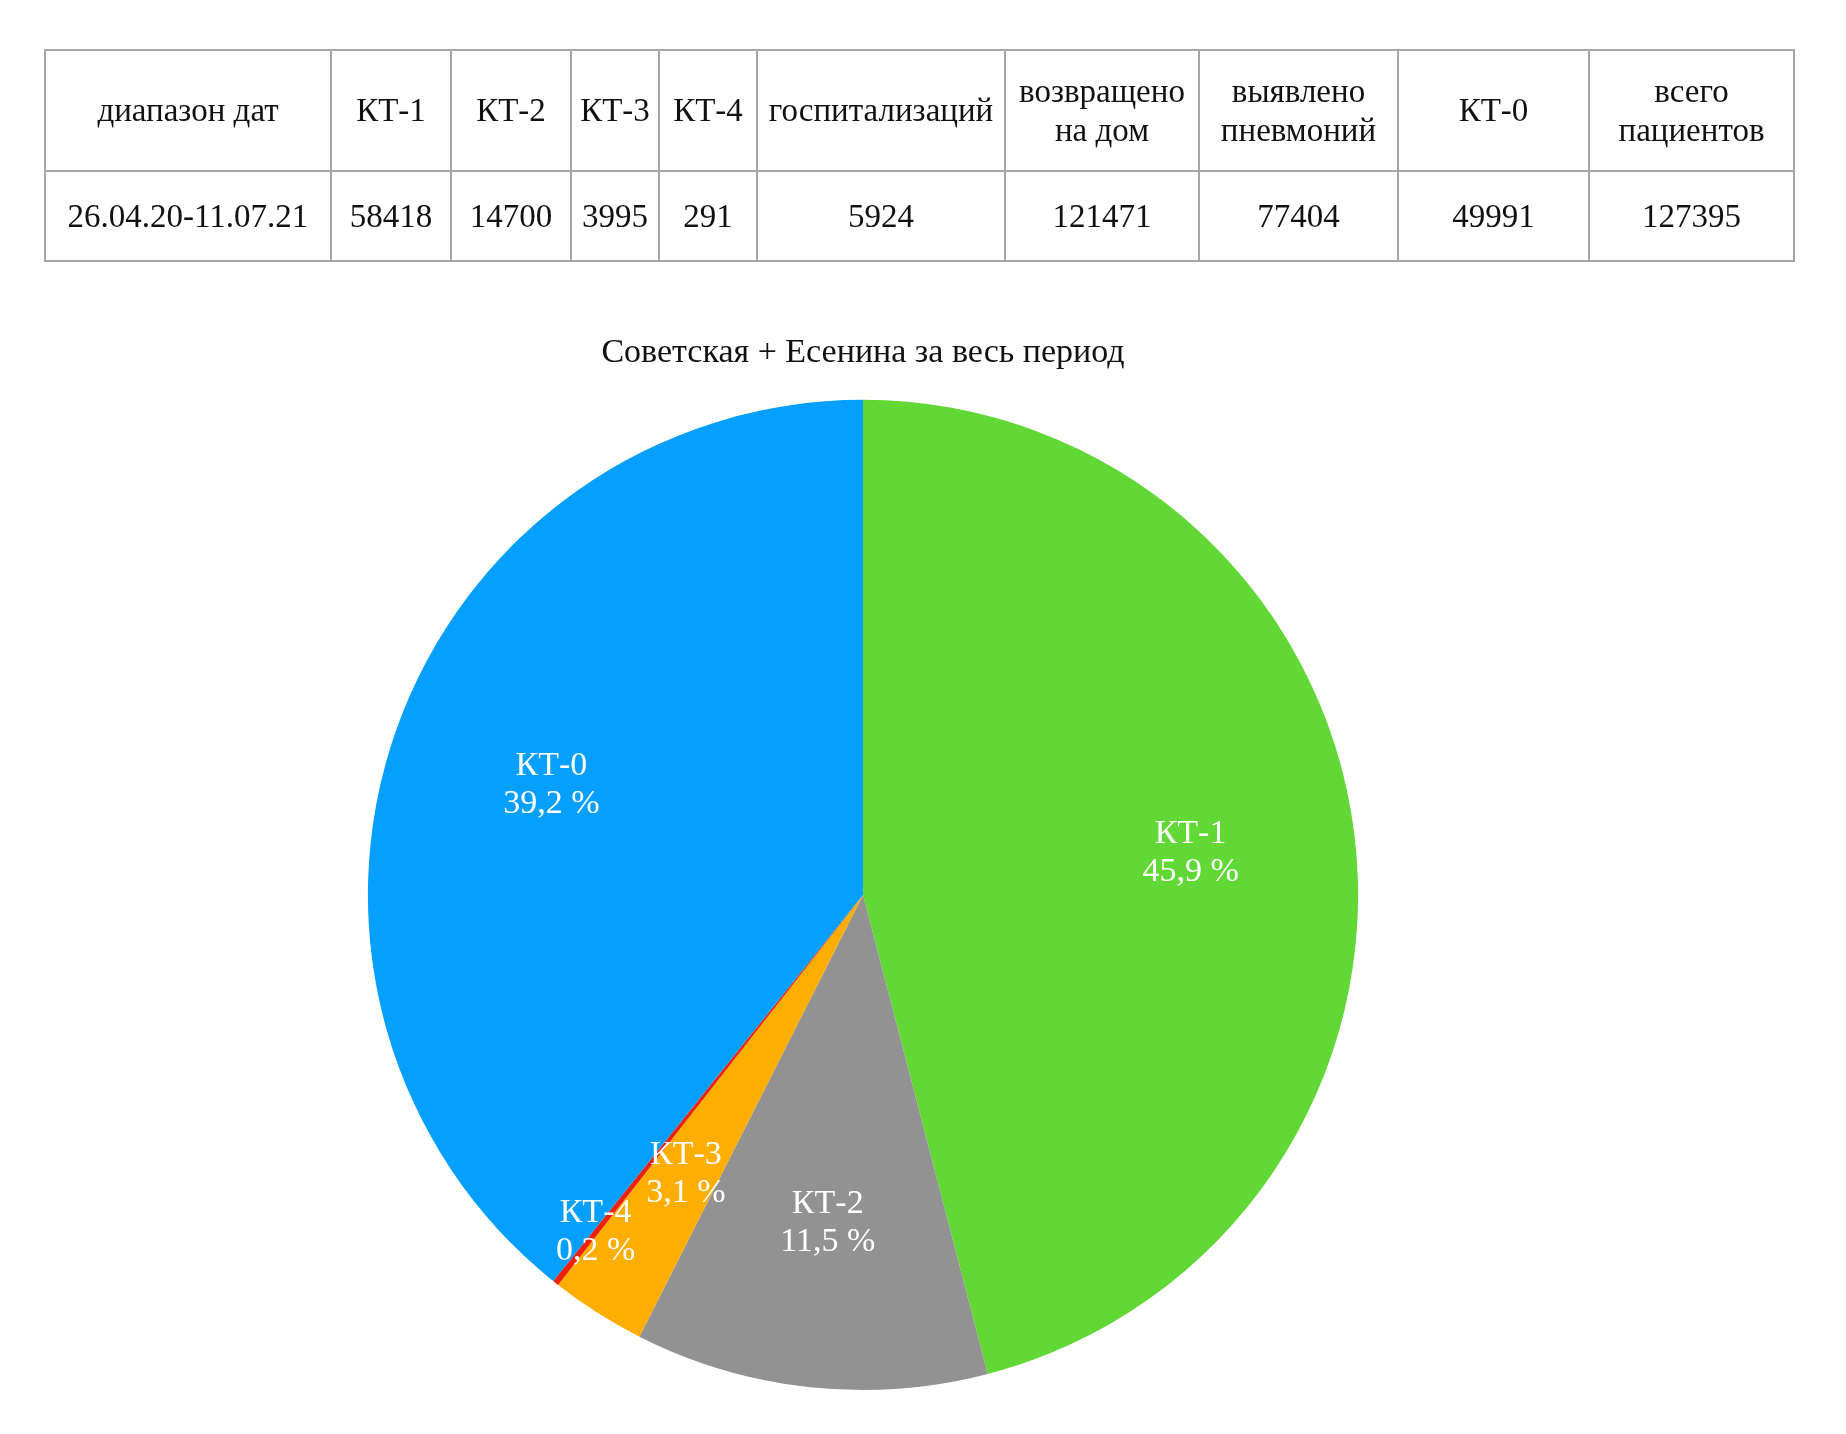  Describe the element at coordinates (708, 110) in the screenshot. I see `category-label: КТ-4` at that location.